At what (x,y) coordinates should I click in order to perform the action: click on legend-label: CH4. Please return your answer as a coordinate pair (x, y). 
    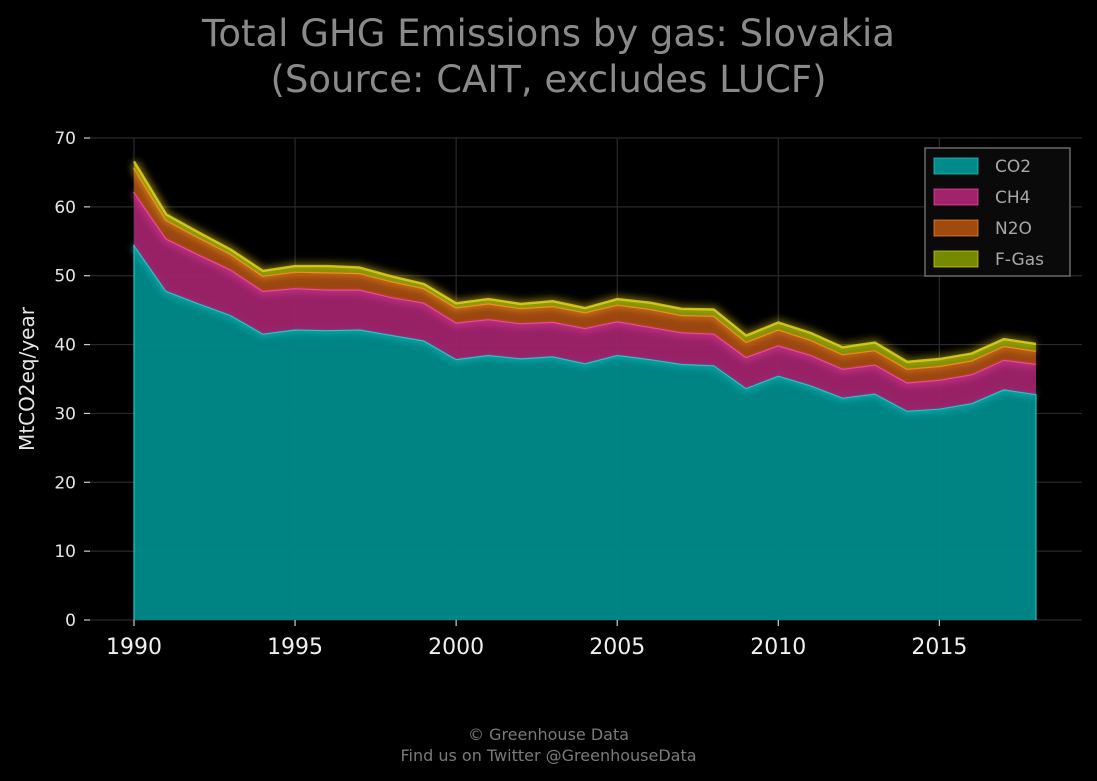
    Looking at the image, I should click on (1012, 198).